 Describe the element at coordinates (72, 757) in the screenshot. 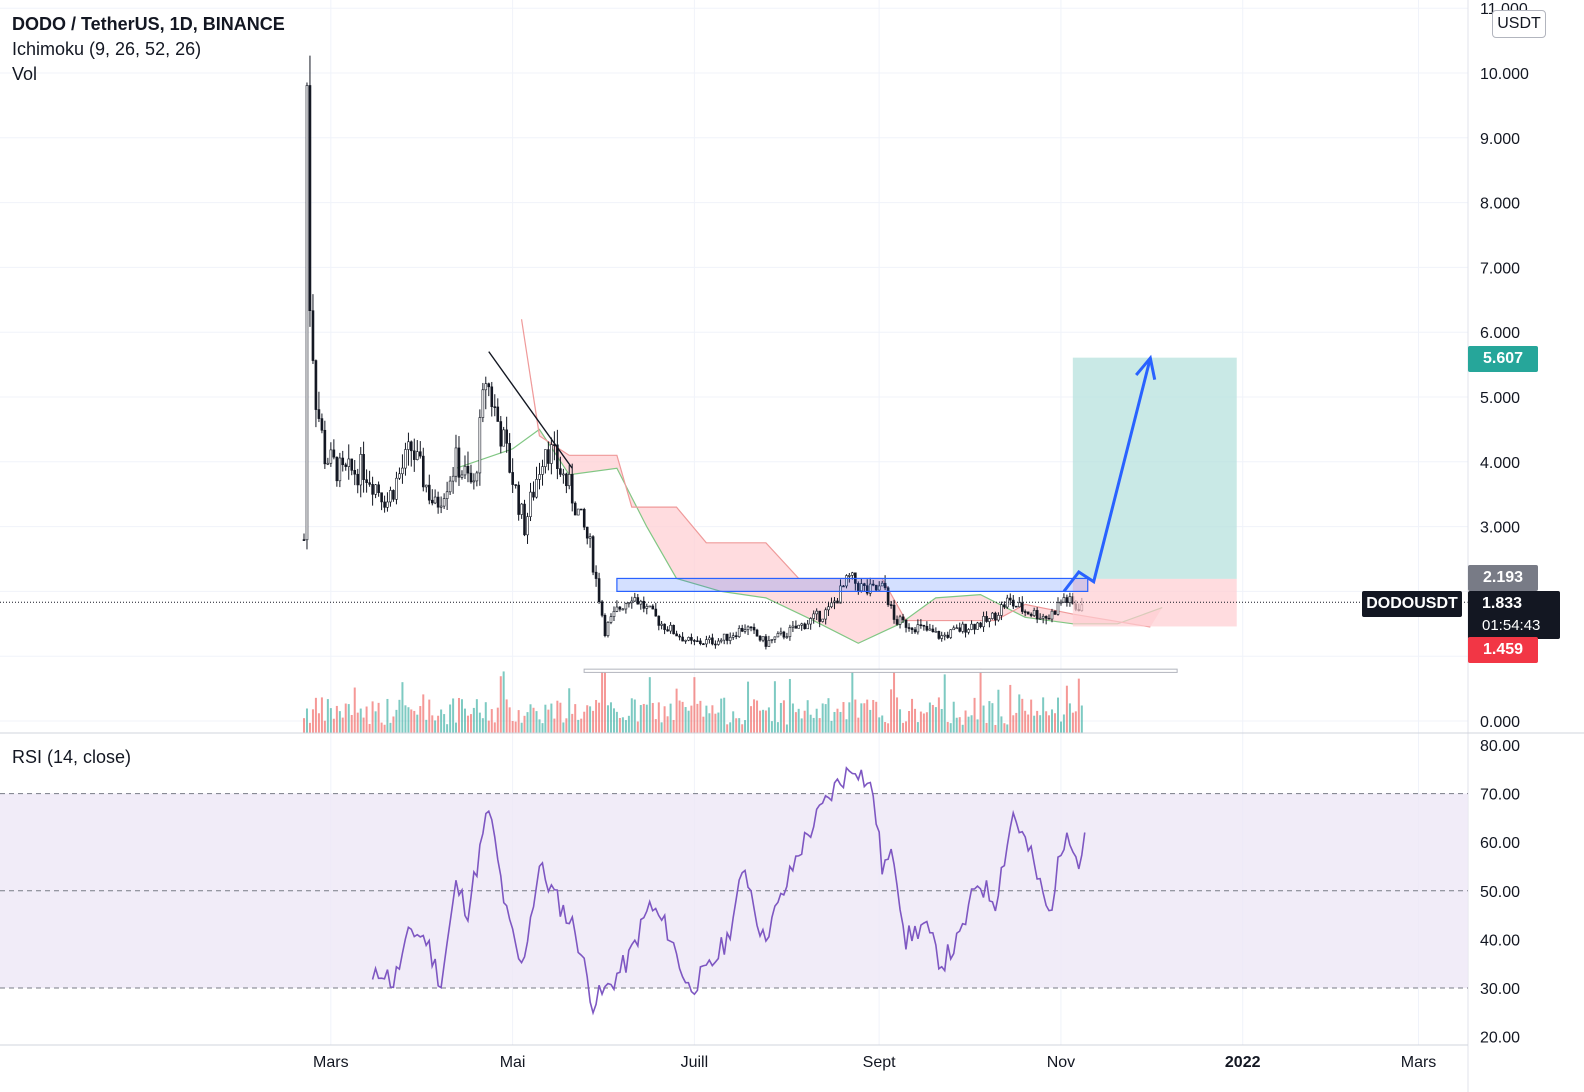

I see `rsi-legend: RSI (14, close)` at that location.